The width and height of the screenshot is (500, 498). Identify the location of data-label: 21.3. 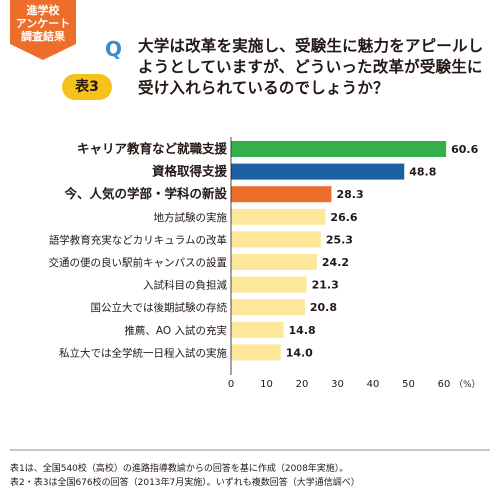
(325, 285).